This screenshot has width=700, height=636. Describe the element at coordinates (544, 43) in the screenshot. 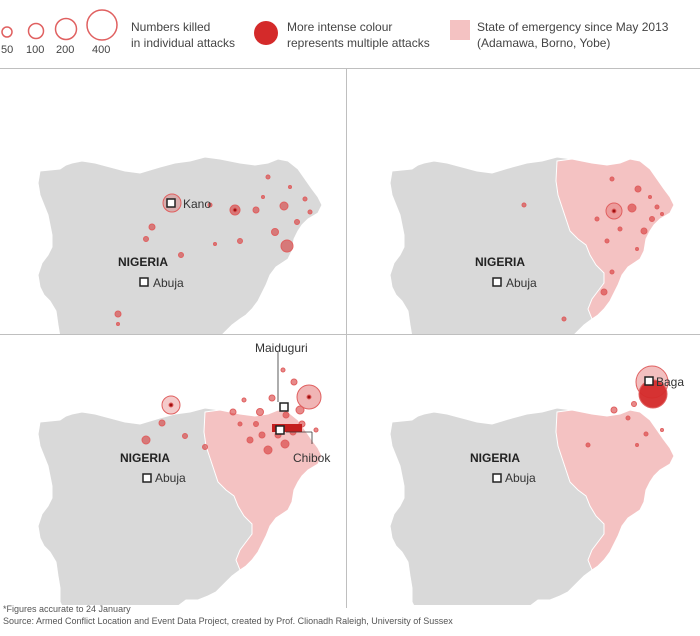

I see `legend-emergency-caption-line2: (Adamawa, Borno, Yobe)` at that location.